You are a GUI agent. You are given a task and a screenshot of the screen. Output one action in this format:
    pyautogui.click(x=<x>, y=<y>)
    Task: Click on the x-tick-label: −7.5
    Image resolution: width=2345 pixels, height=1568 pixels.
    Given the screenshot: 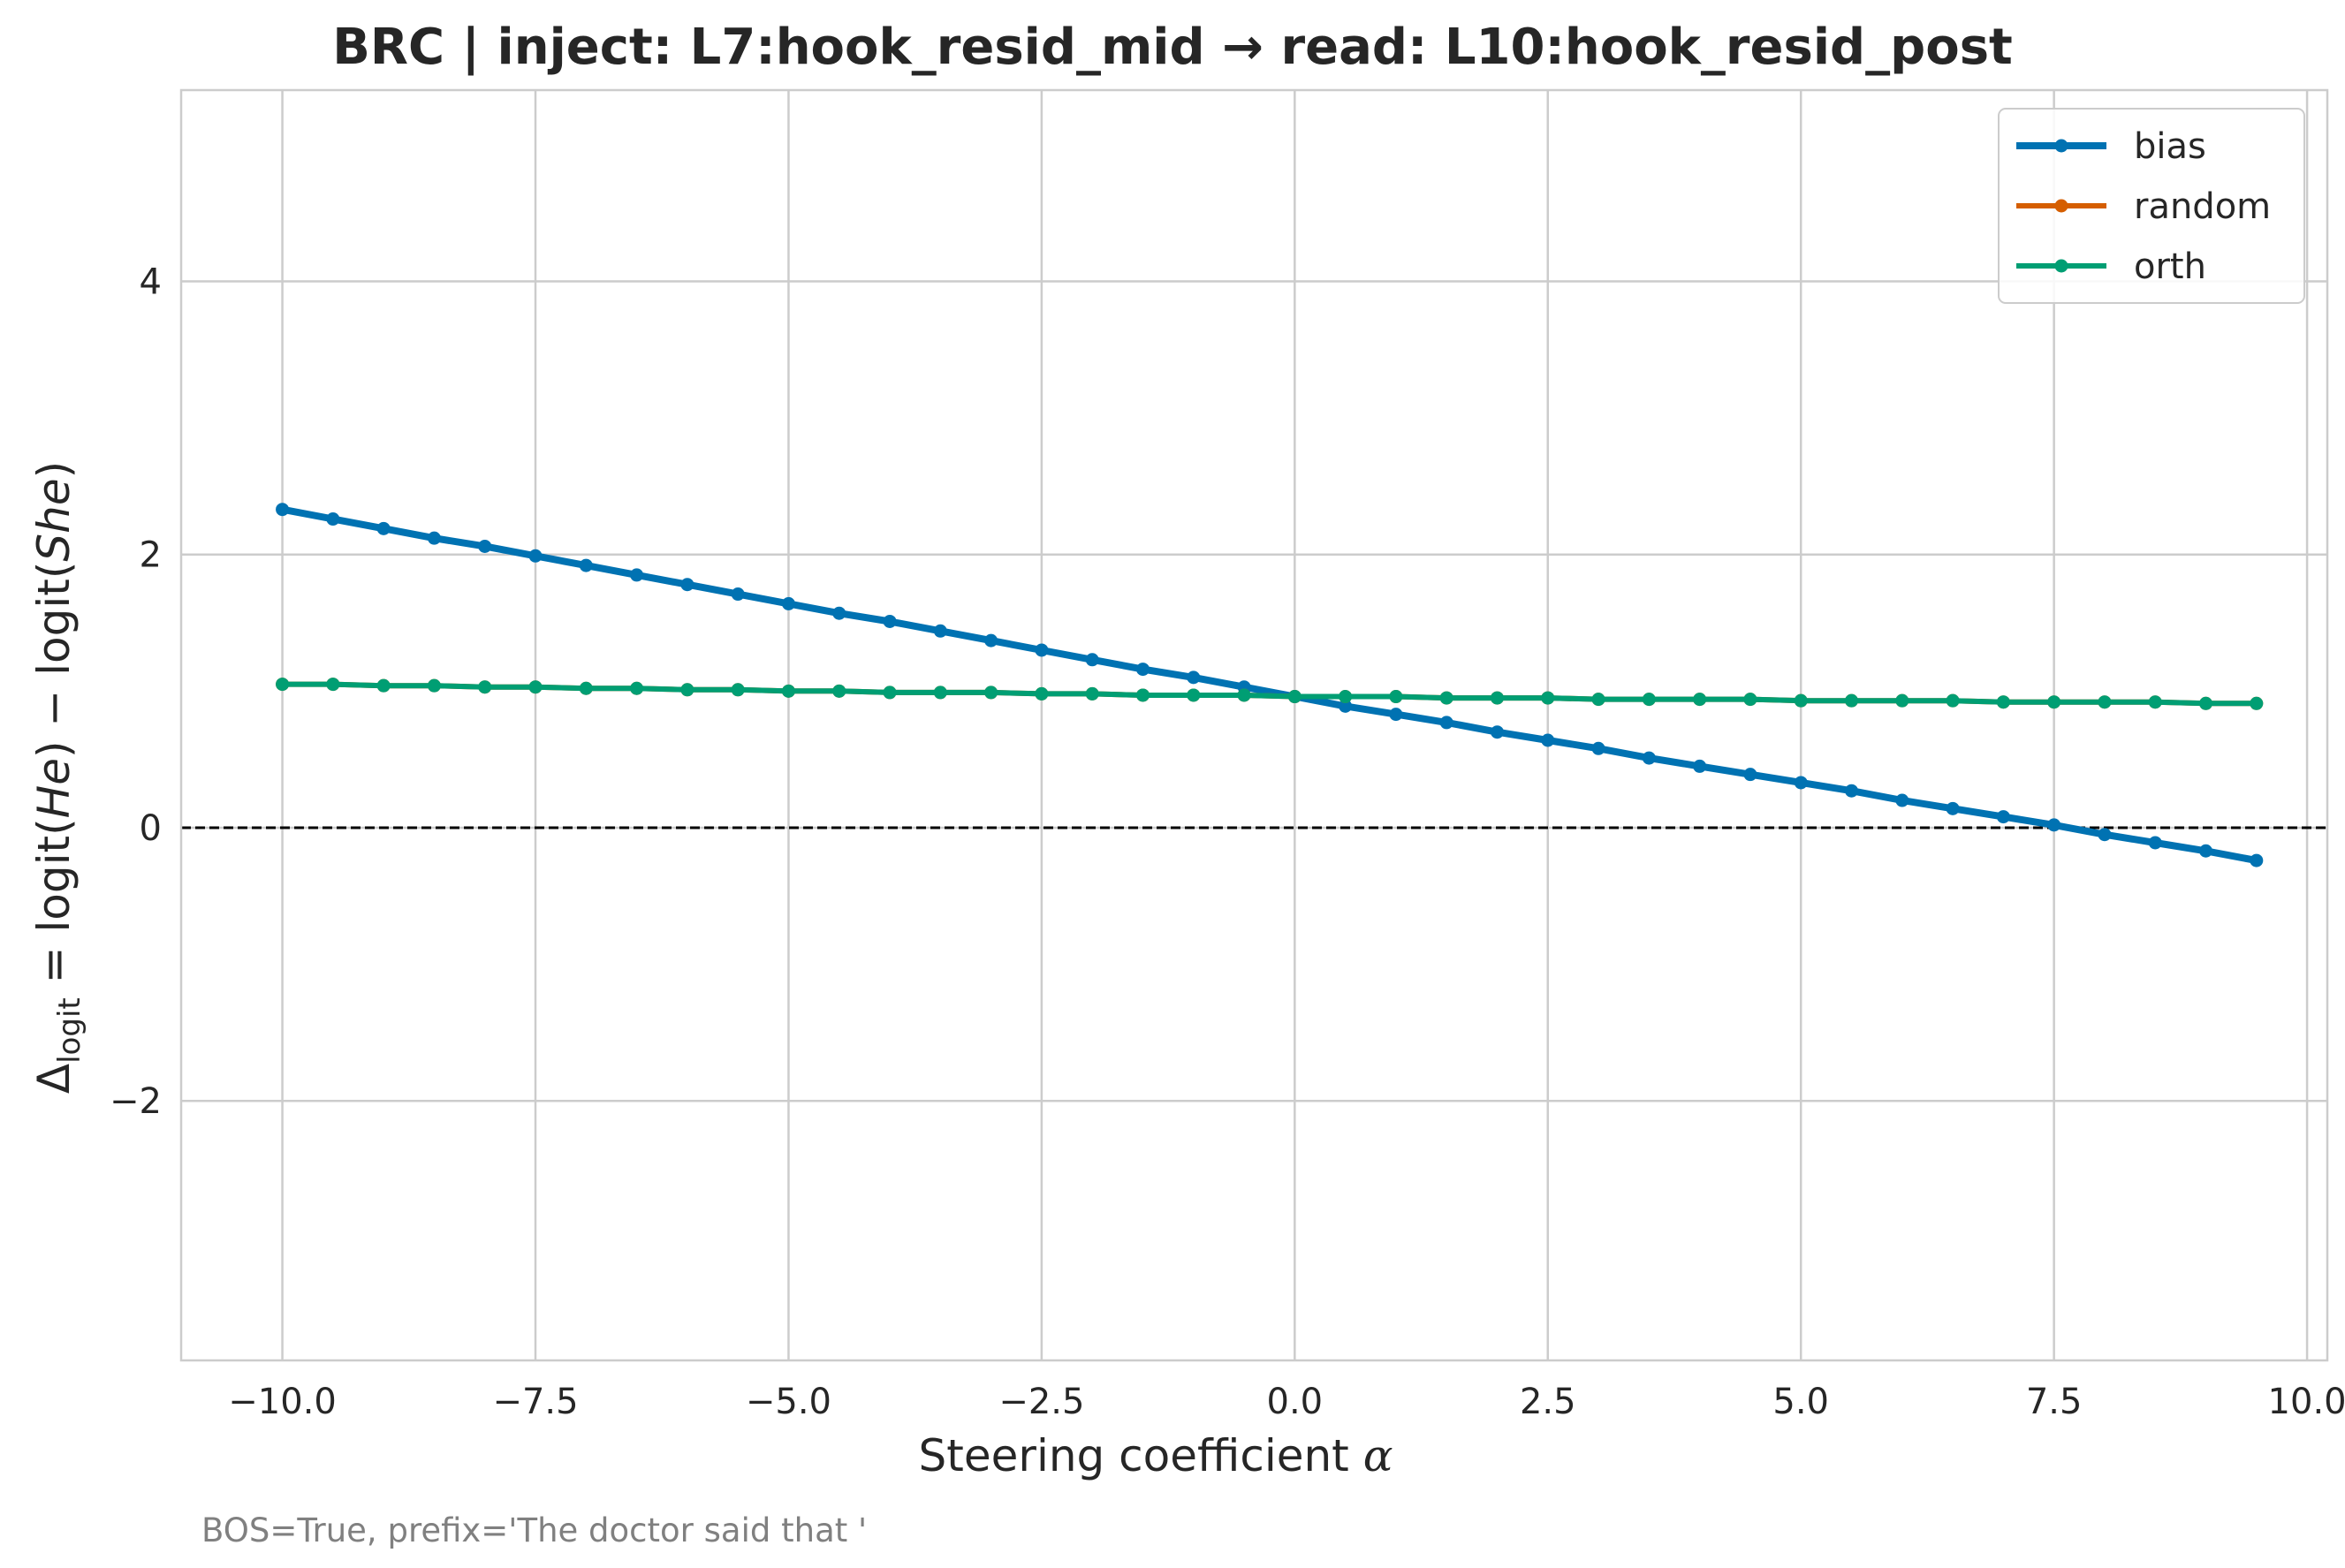 What is the action you would take?
    pyautogui.click(x=535, y=1402)
    